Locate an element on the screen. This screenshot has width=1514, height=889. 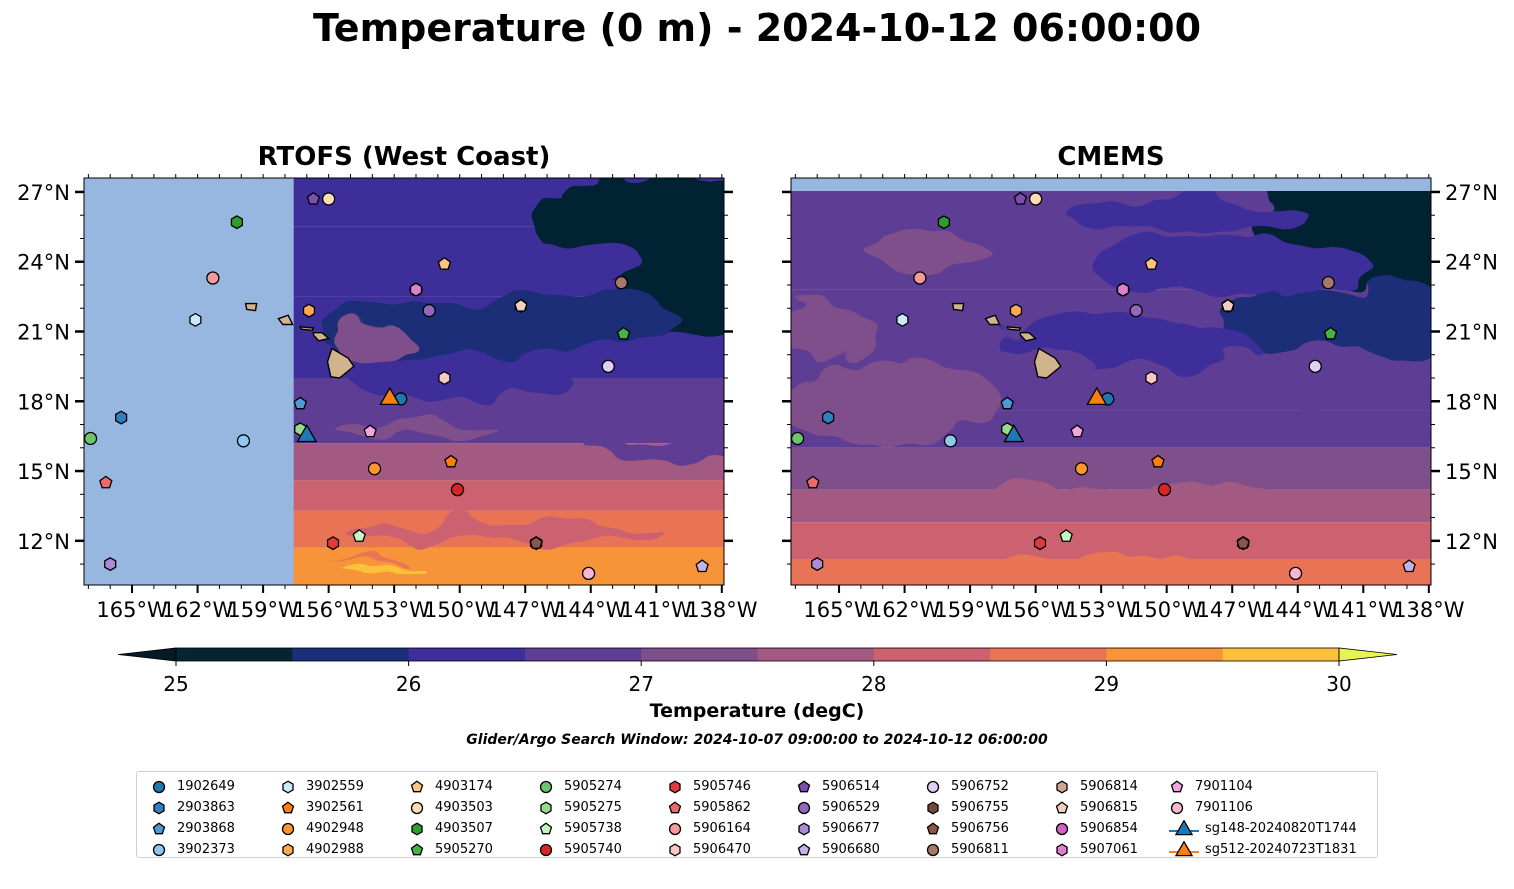
legend-item: 7901104 is located at coordinates (1271, 786).